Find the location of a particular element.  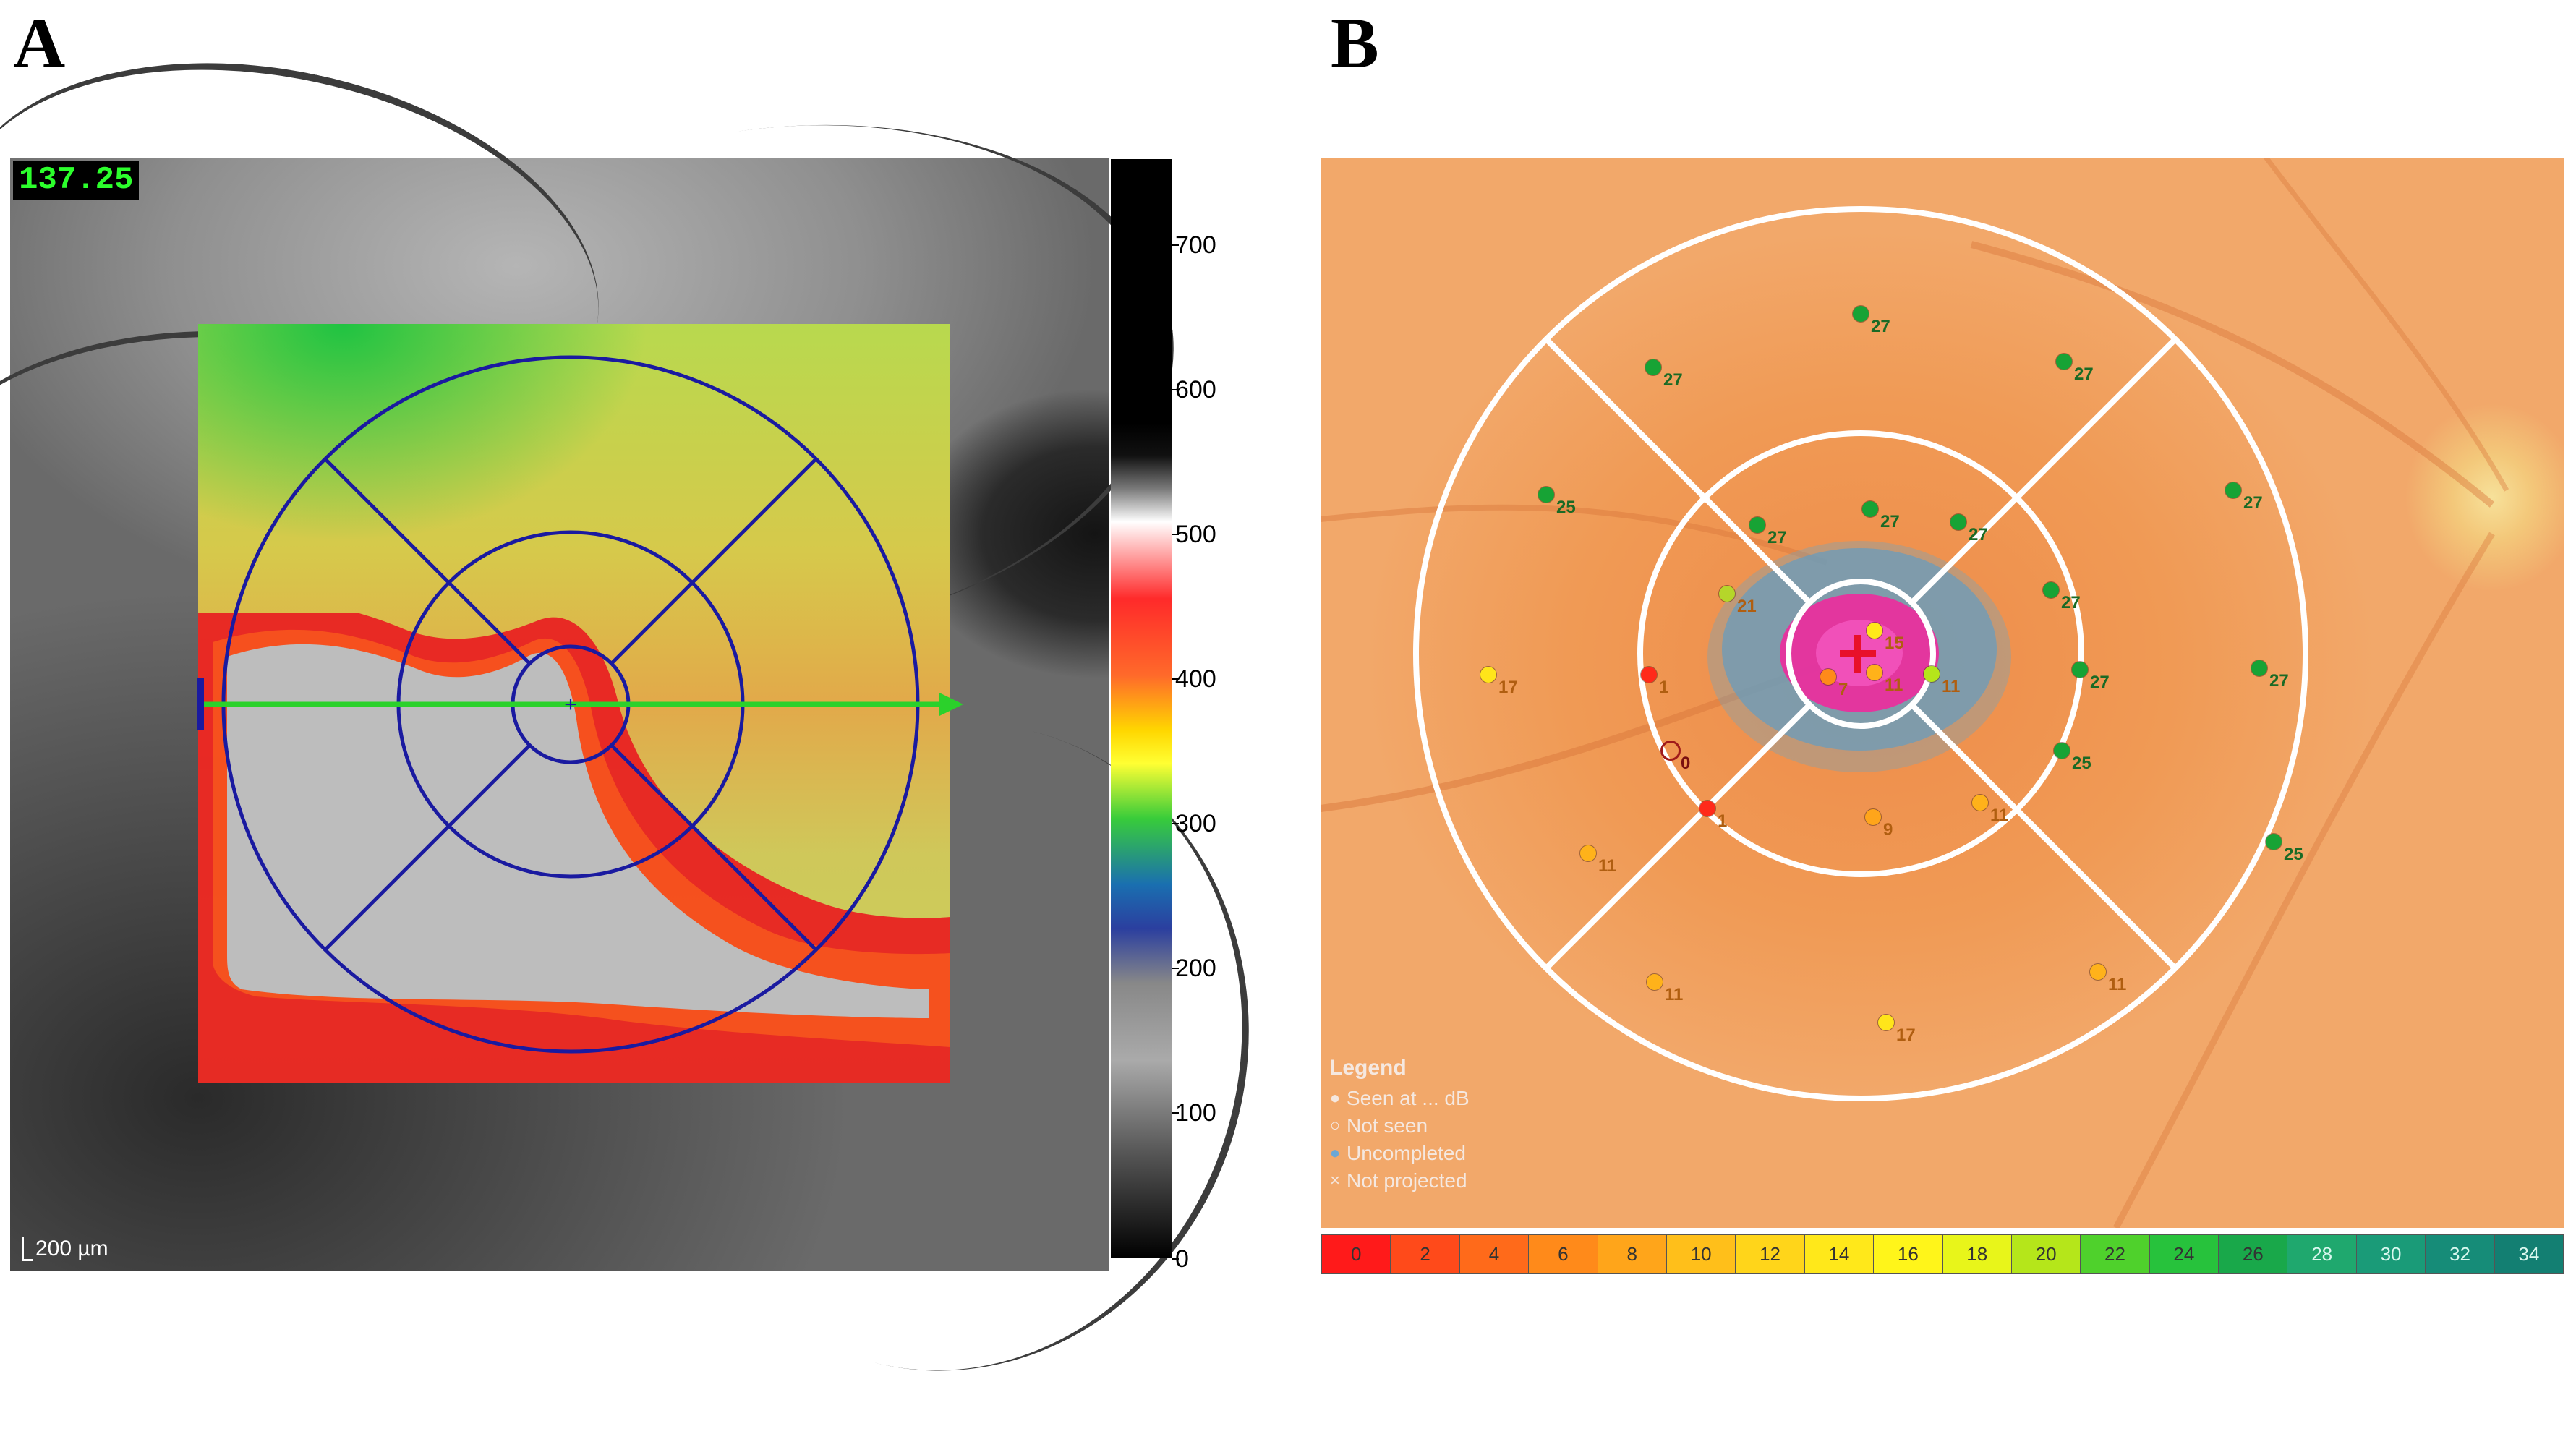

colorbar-gradient is located at coordinates (1141, 708).